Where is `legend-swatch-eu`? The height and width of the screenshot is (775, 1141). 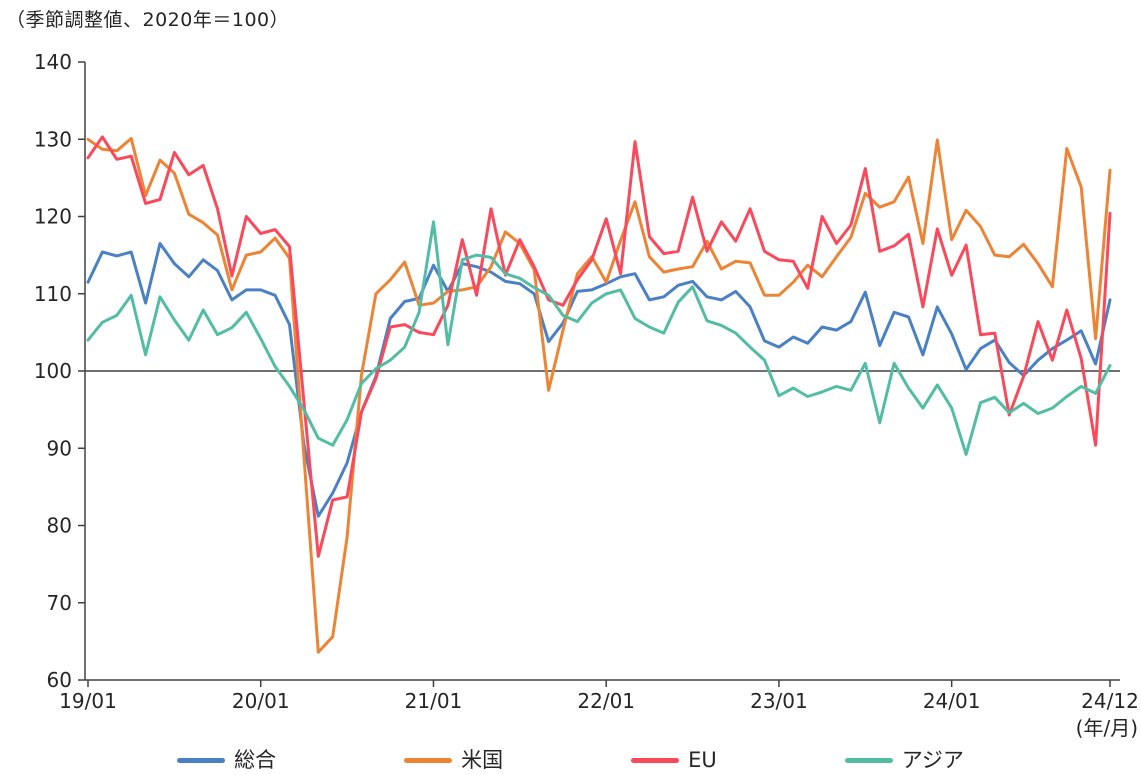 legend-swatch-eu is located at coordinates (655, 760).